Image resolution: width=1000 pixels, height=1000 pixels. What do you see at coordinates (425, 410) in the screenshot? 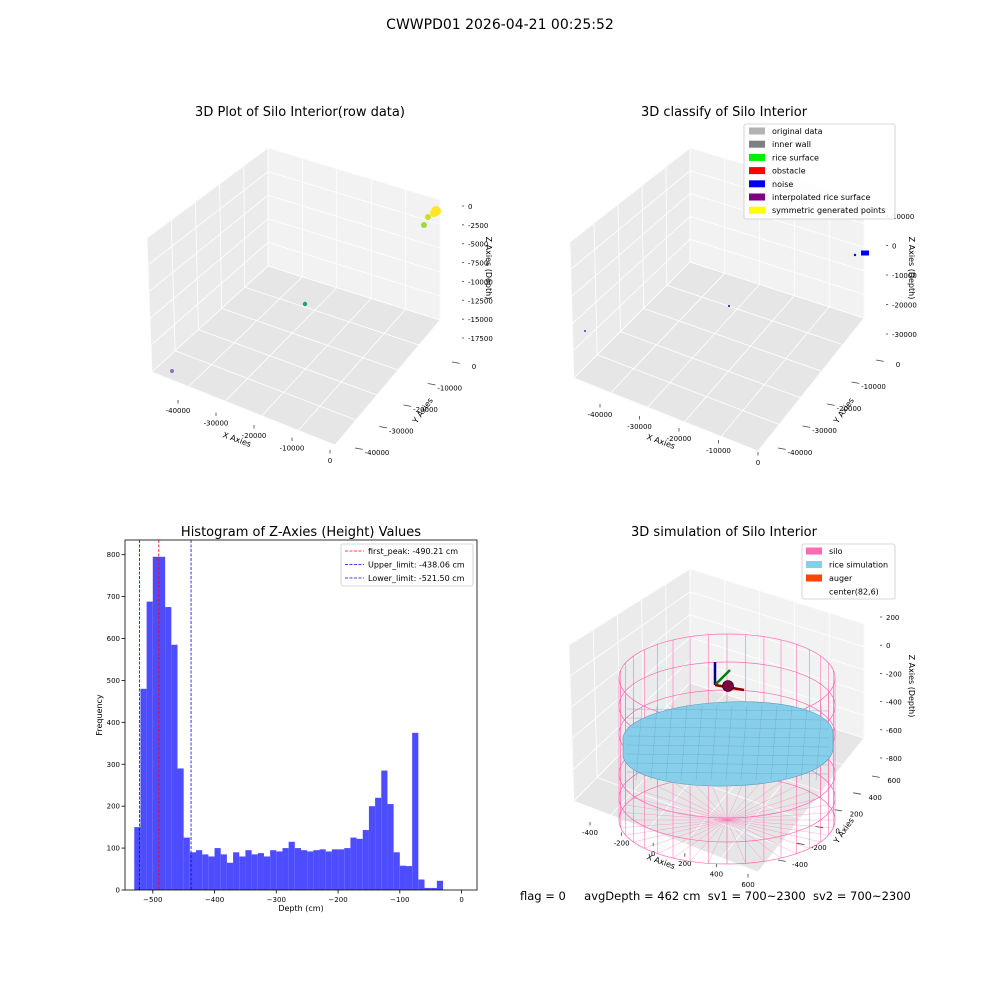
I see `y-axis-tick-label: -20000` at bounding box center [425, 410].